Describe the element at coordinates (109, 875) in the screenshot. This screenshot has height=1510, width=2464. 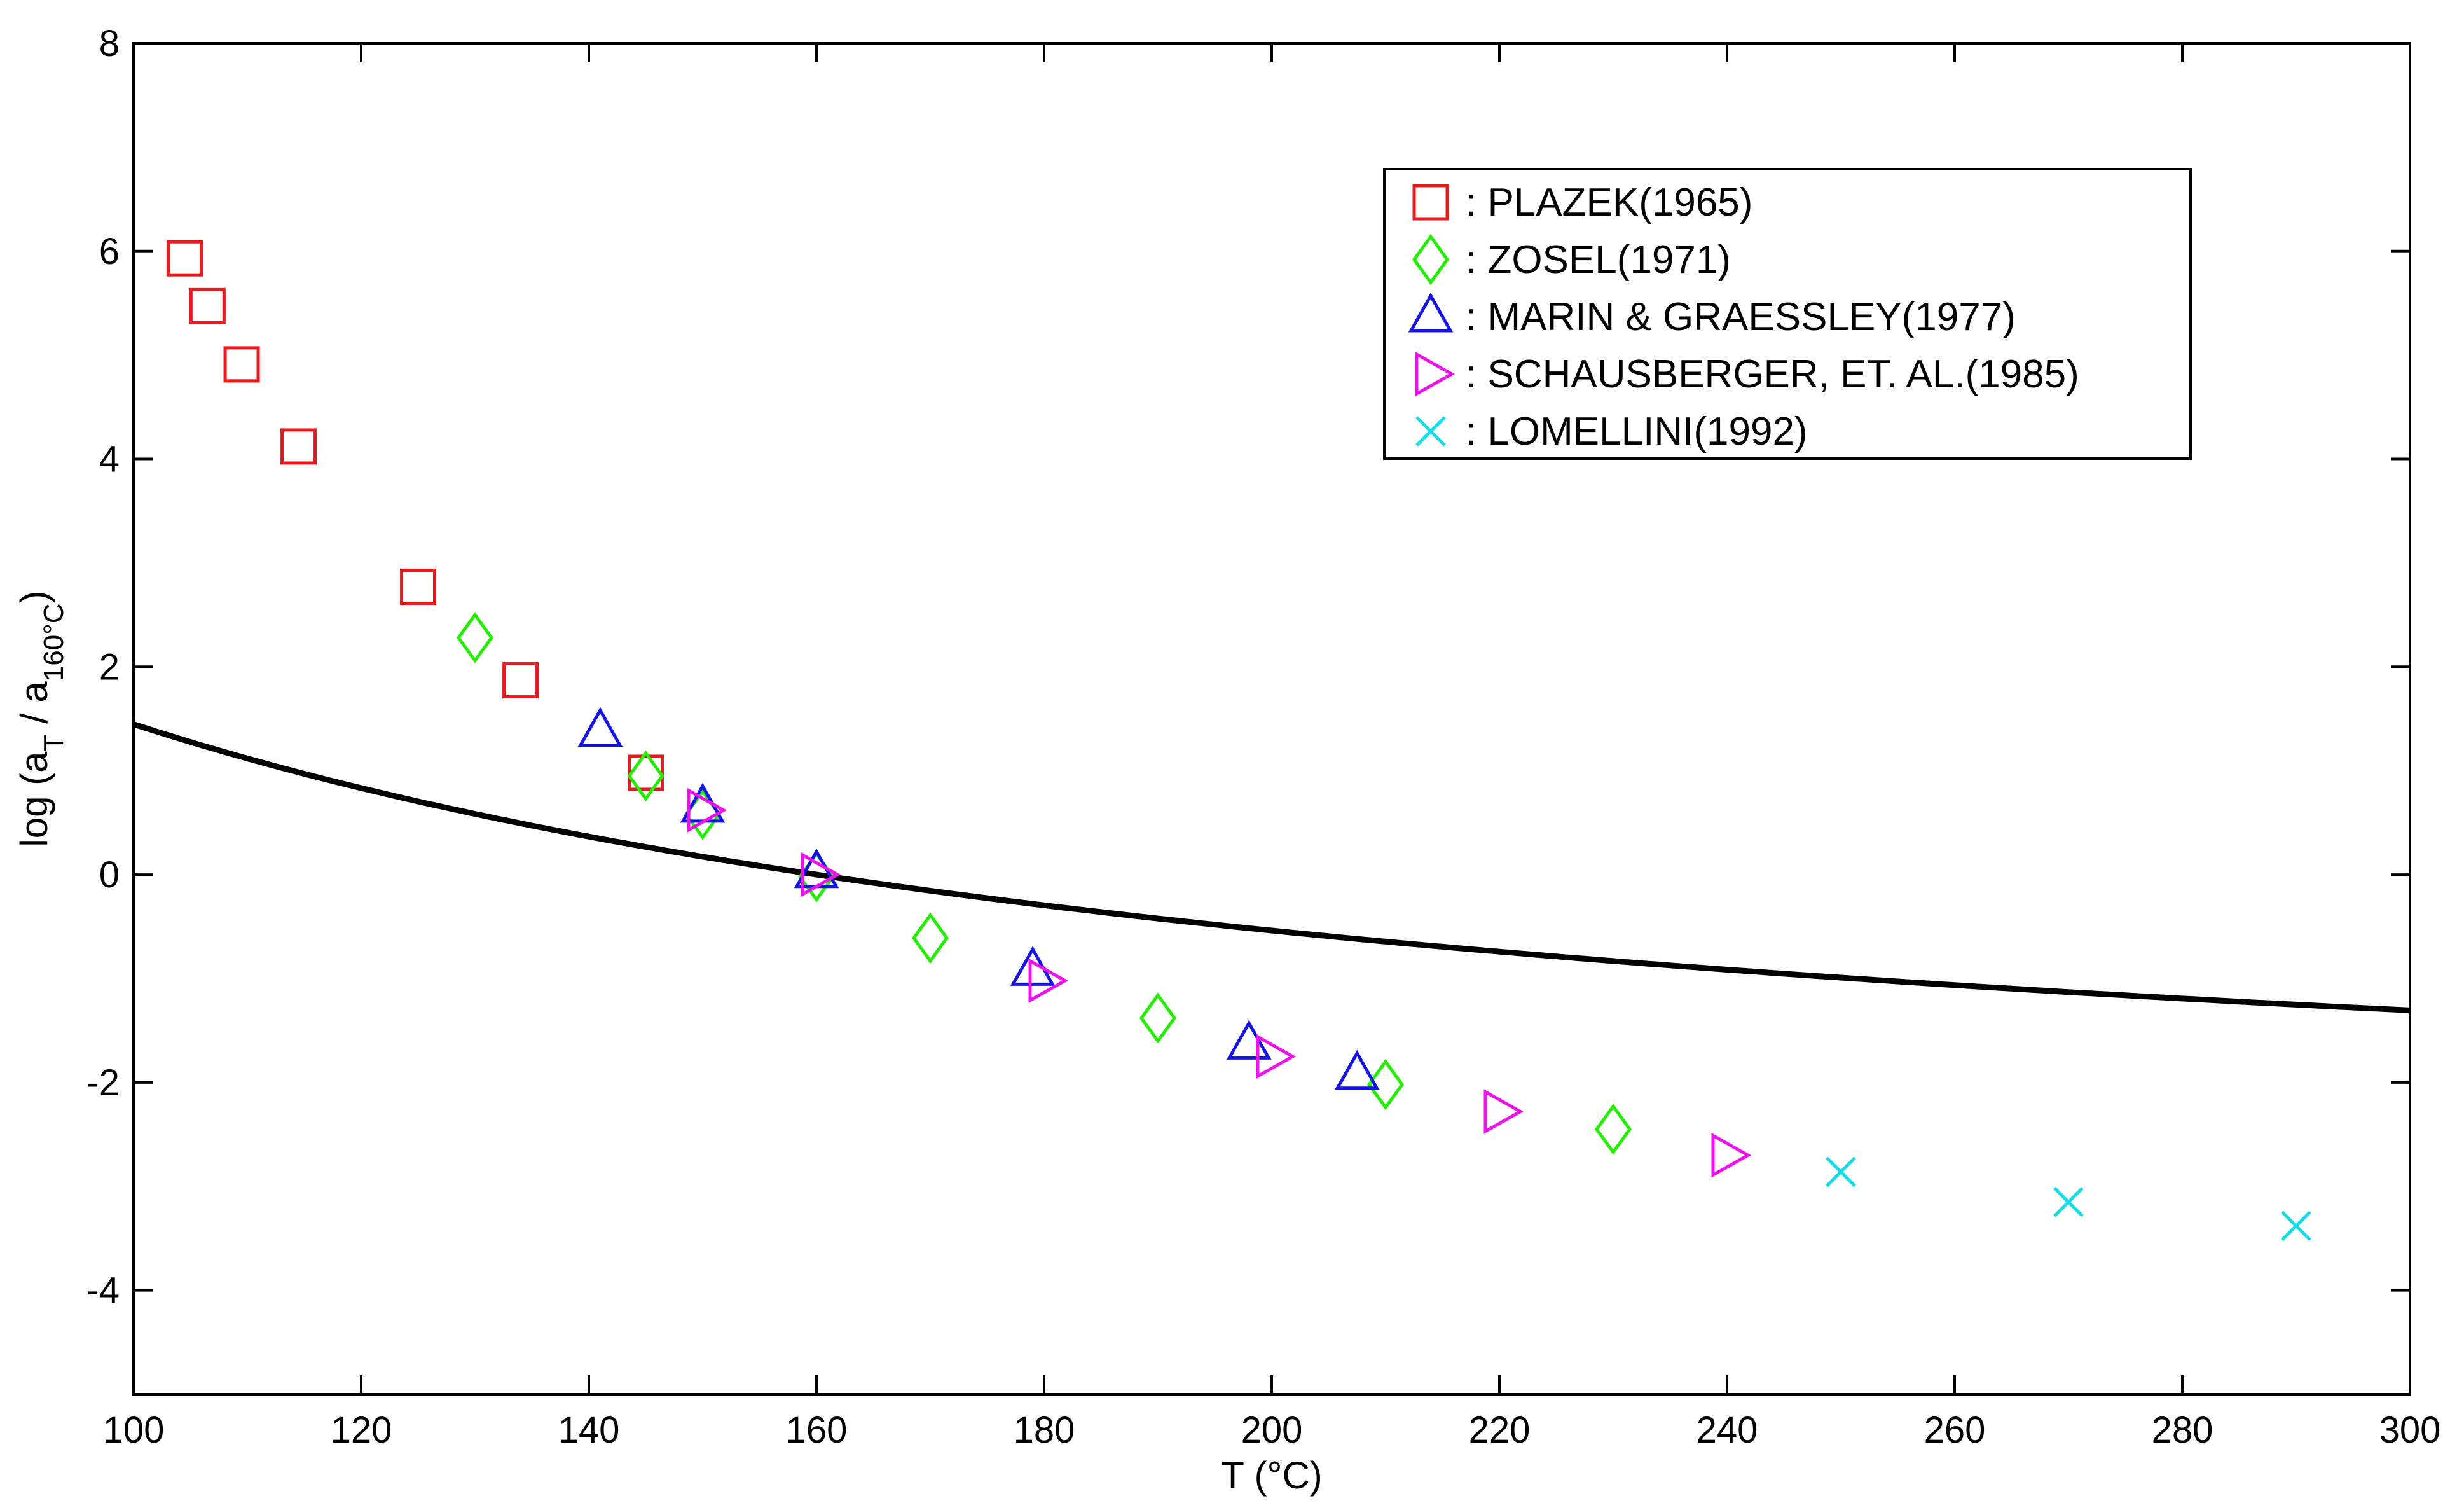
I see `y-tick-label: 0` at that location.